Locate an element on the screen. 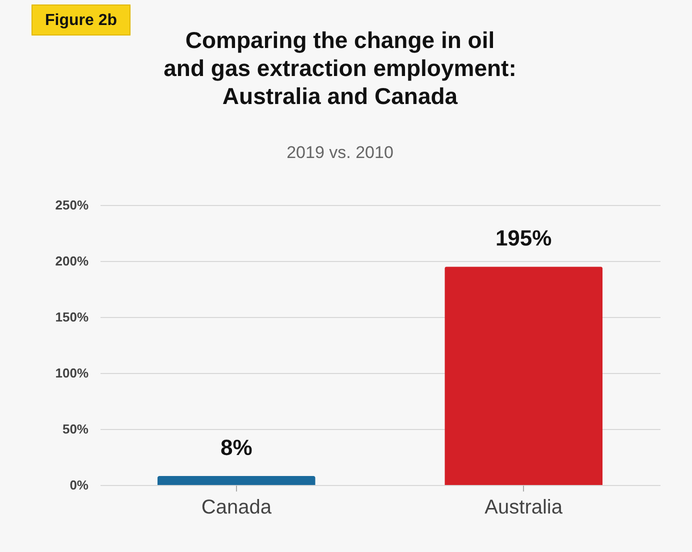 The image size is (692, 552). data-label: 8% is located at coordinates (236, 447).